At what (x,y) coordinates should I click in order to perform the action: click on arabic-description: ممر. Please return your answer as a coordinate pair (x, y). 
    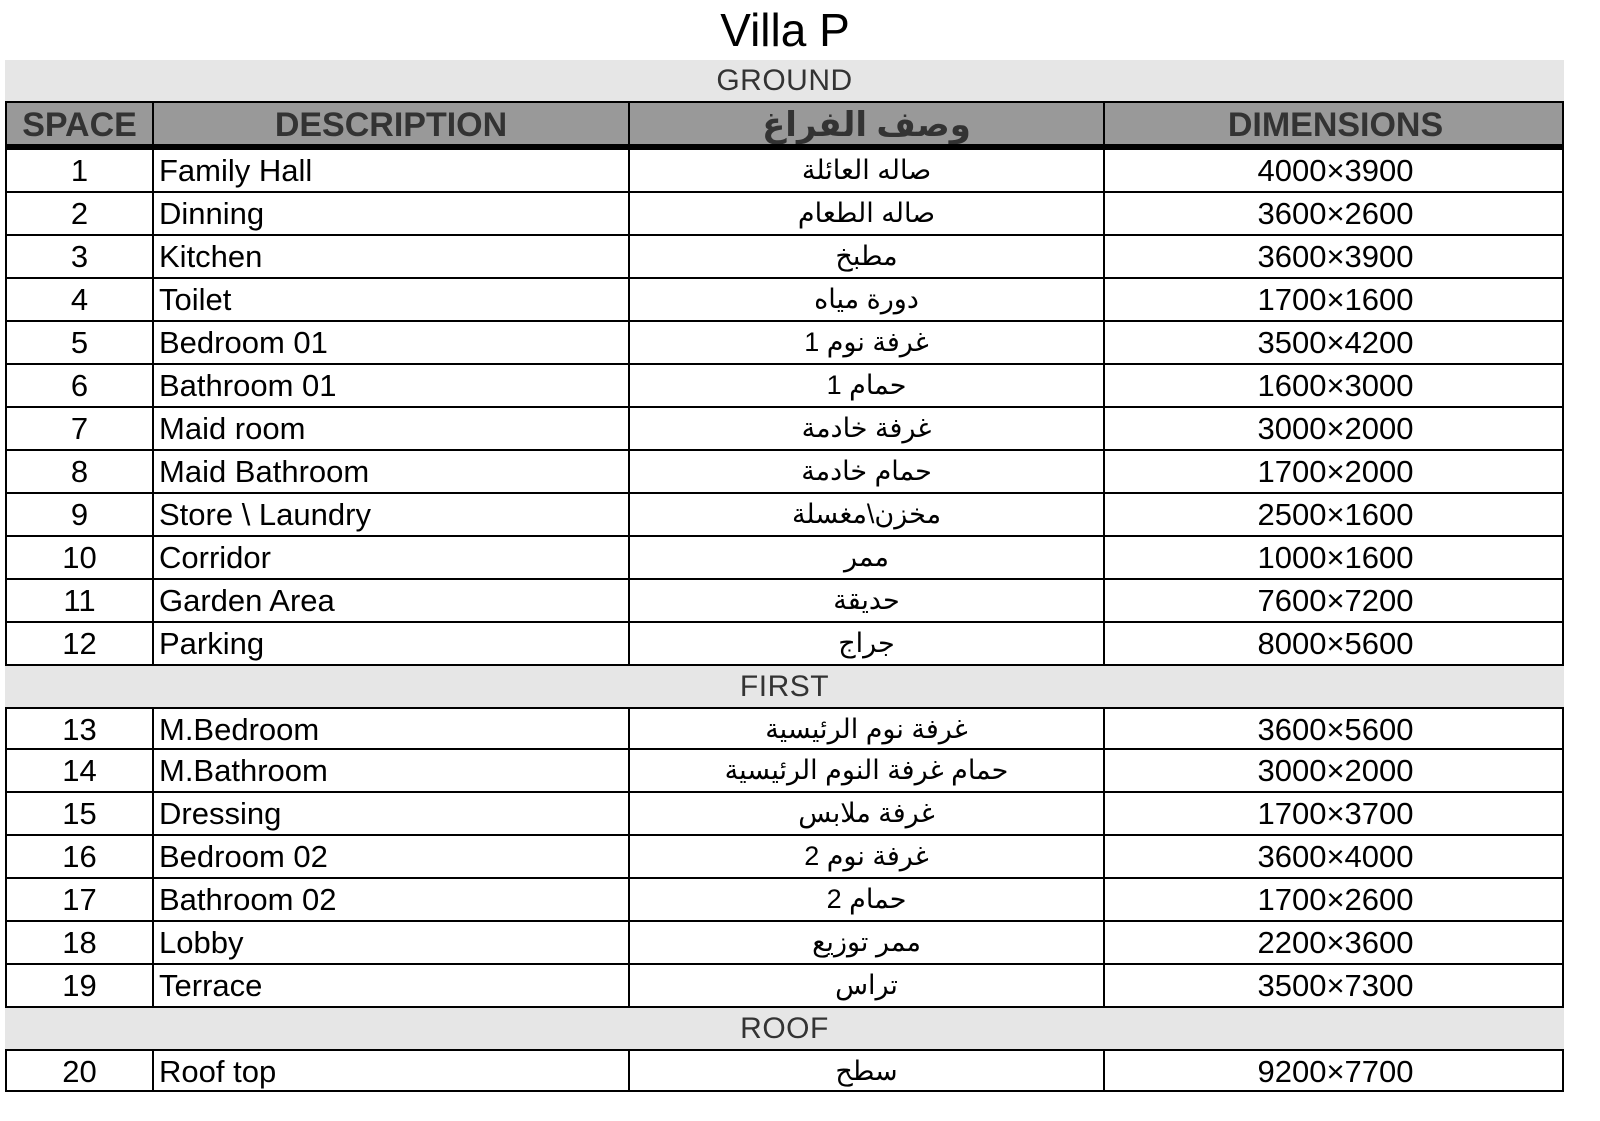
    Looking at the image, I should click on (867, 557).